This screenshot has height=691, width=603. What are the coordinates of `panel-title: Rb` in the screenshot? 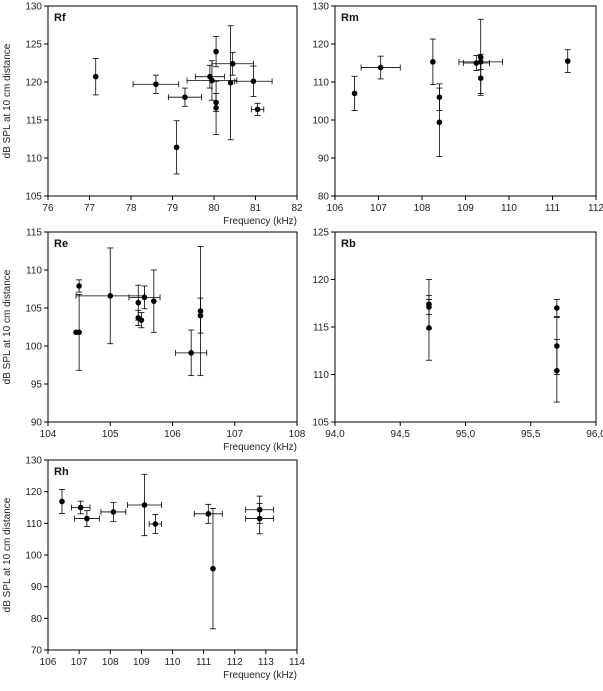 It's located at (348, 244).